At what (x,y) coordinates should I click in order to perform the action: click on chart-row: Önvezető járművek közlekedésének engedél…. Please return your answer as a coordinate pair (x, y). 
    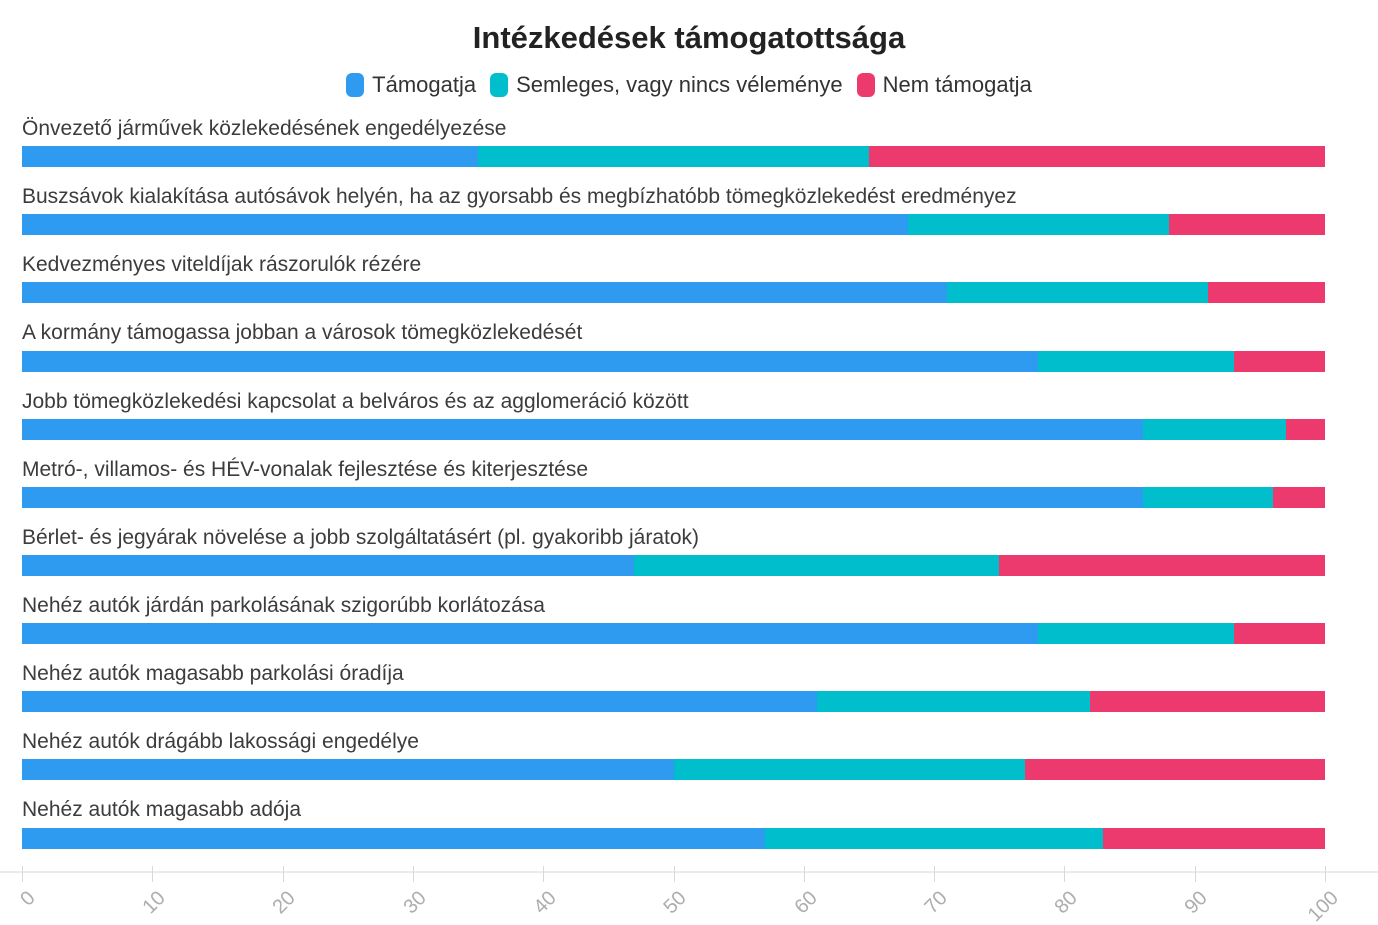
    Looking at the image, I should click on (673, 142).